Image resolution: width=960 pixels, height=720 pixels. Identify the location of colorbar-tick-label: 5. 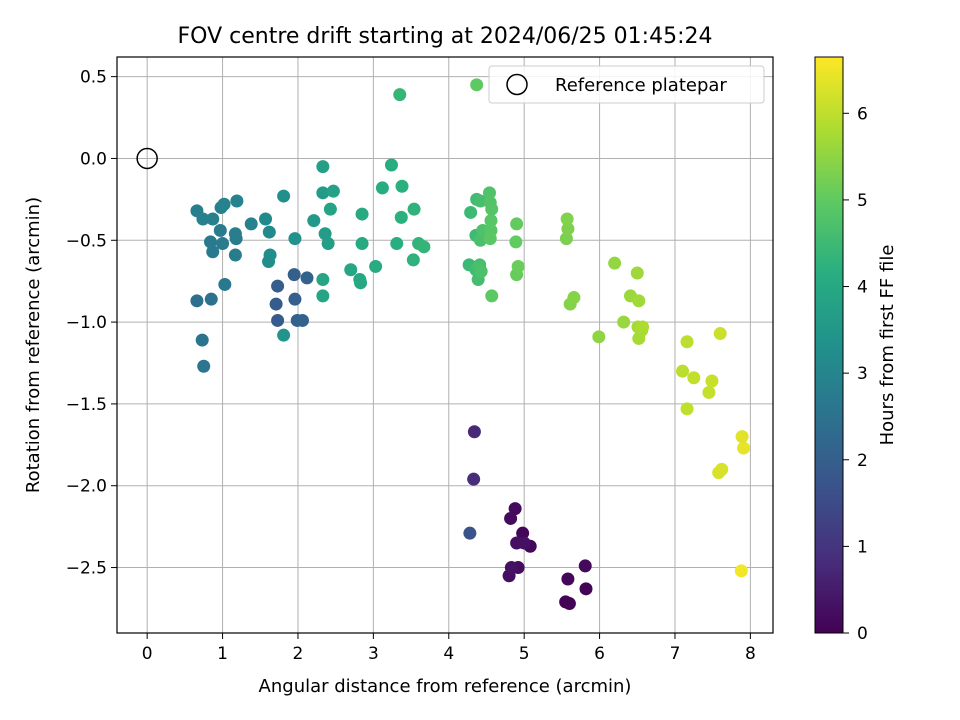
(862, 201).